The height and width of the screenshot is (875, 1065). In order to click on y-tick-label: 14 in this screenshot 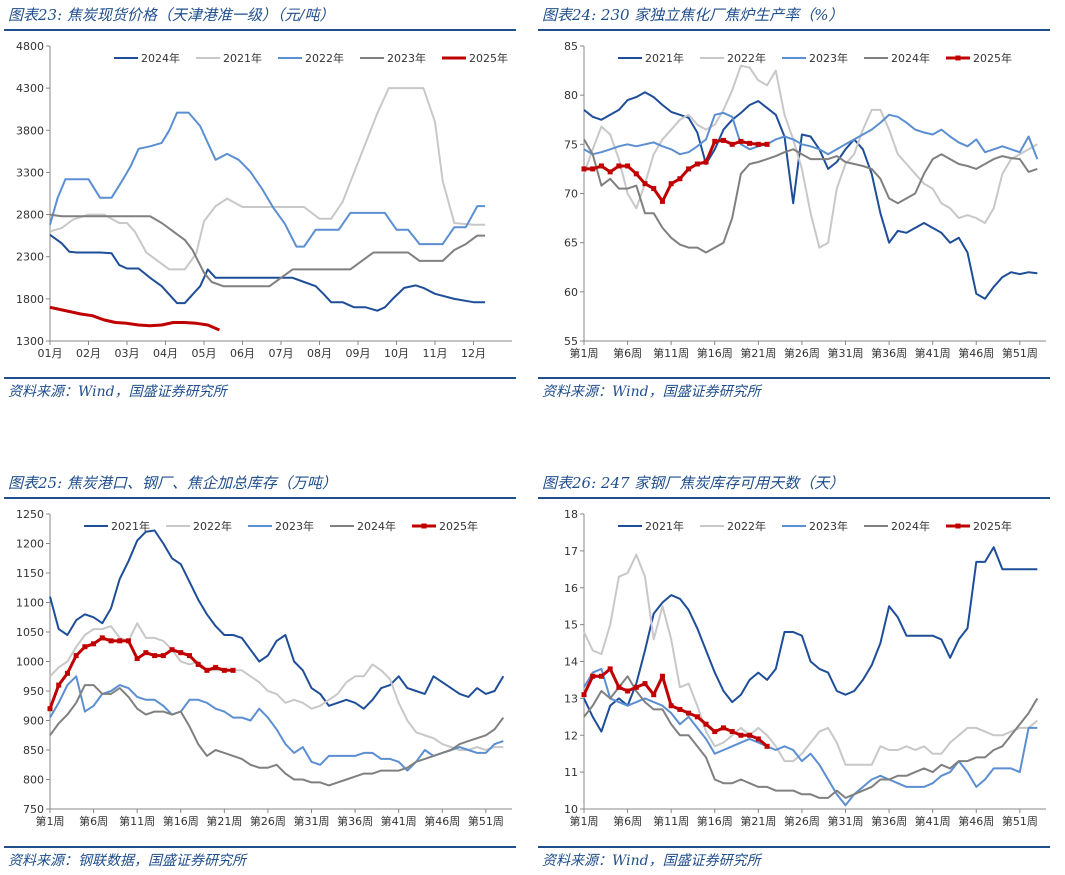, I will do `click(571, 662)`.